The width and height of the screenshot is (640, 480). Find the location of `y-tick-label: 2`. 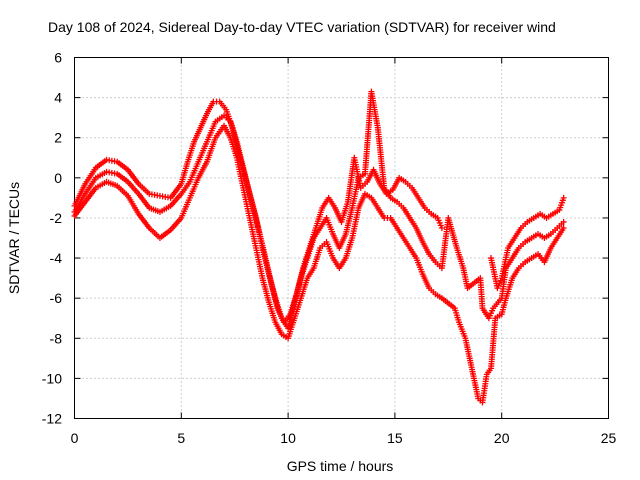

y-tick-label: 2 is located at coordinates (58, 138).